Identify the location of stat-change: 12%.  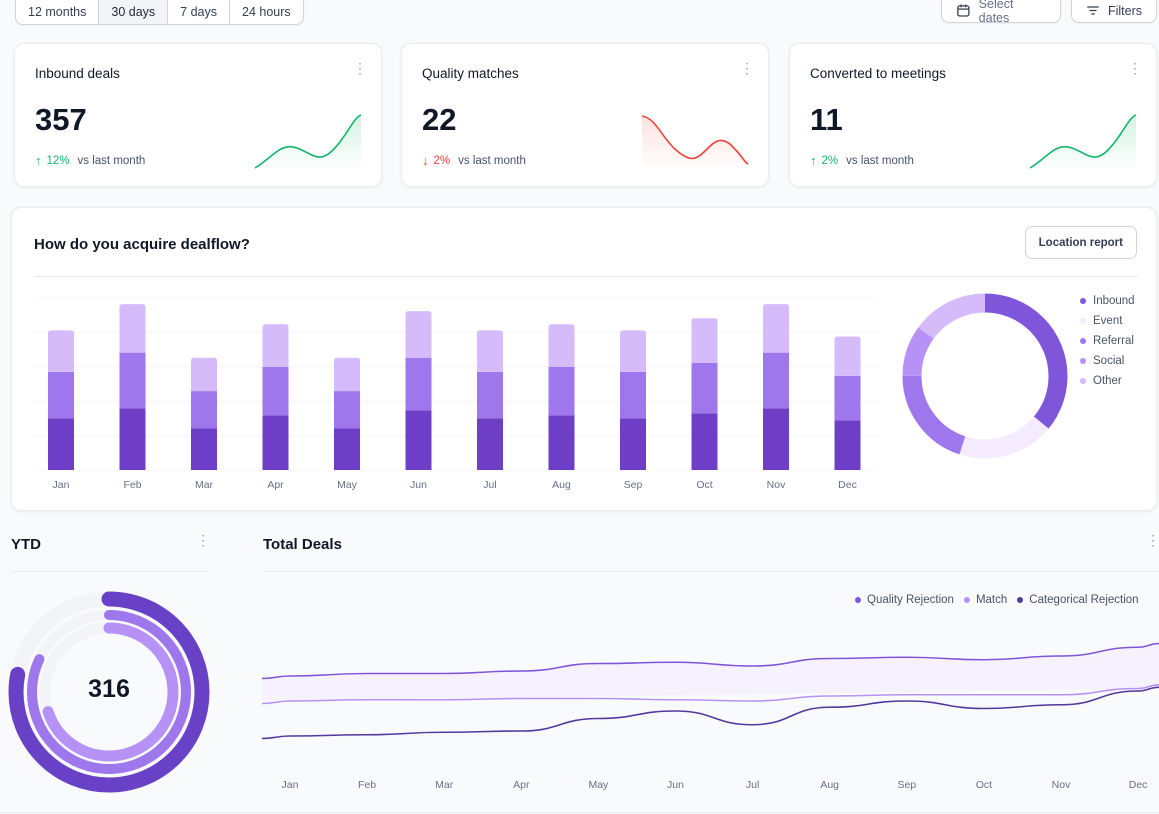
(58, 160).